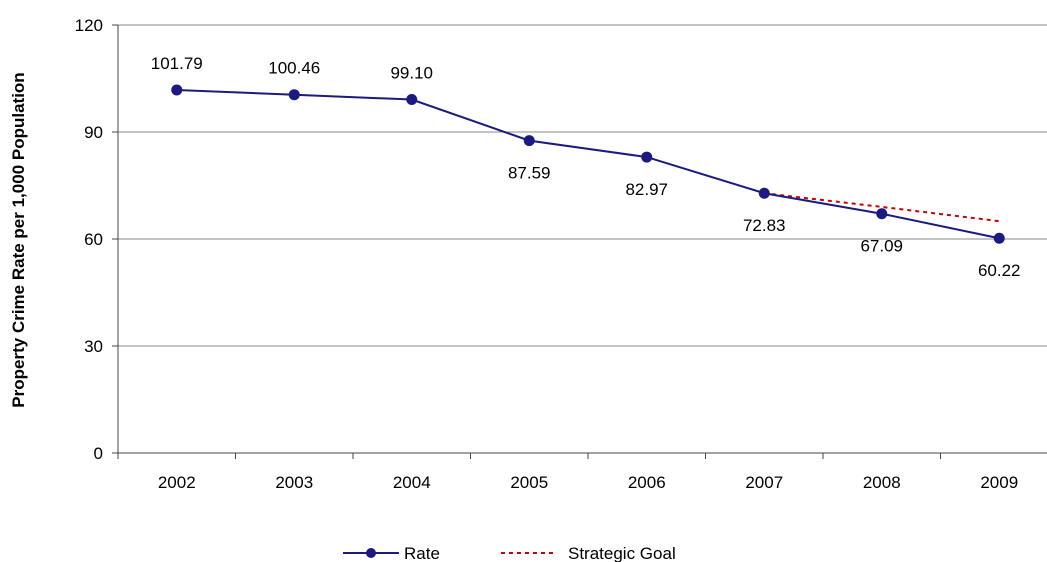  Describe the element at coordinates (93, 346) in the screenshot. I see `y-tick-label: 30` at that location.